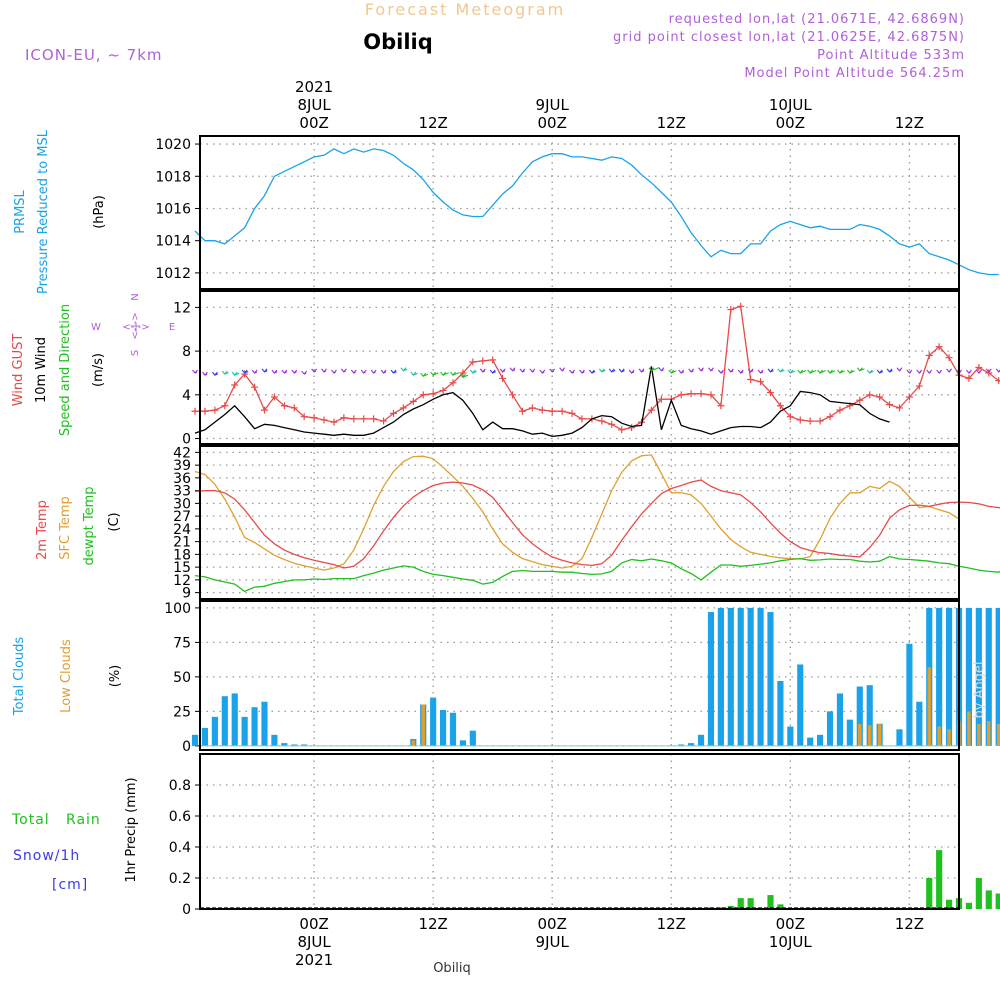  I want to click on bottom-time-label: 00Z, so click(313, 924).